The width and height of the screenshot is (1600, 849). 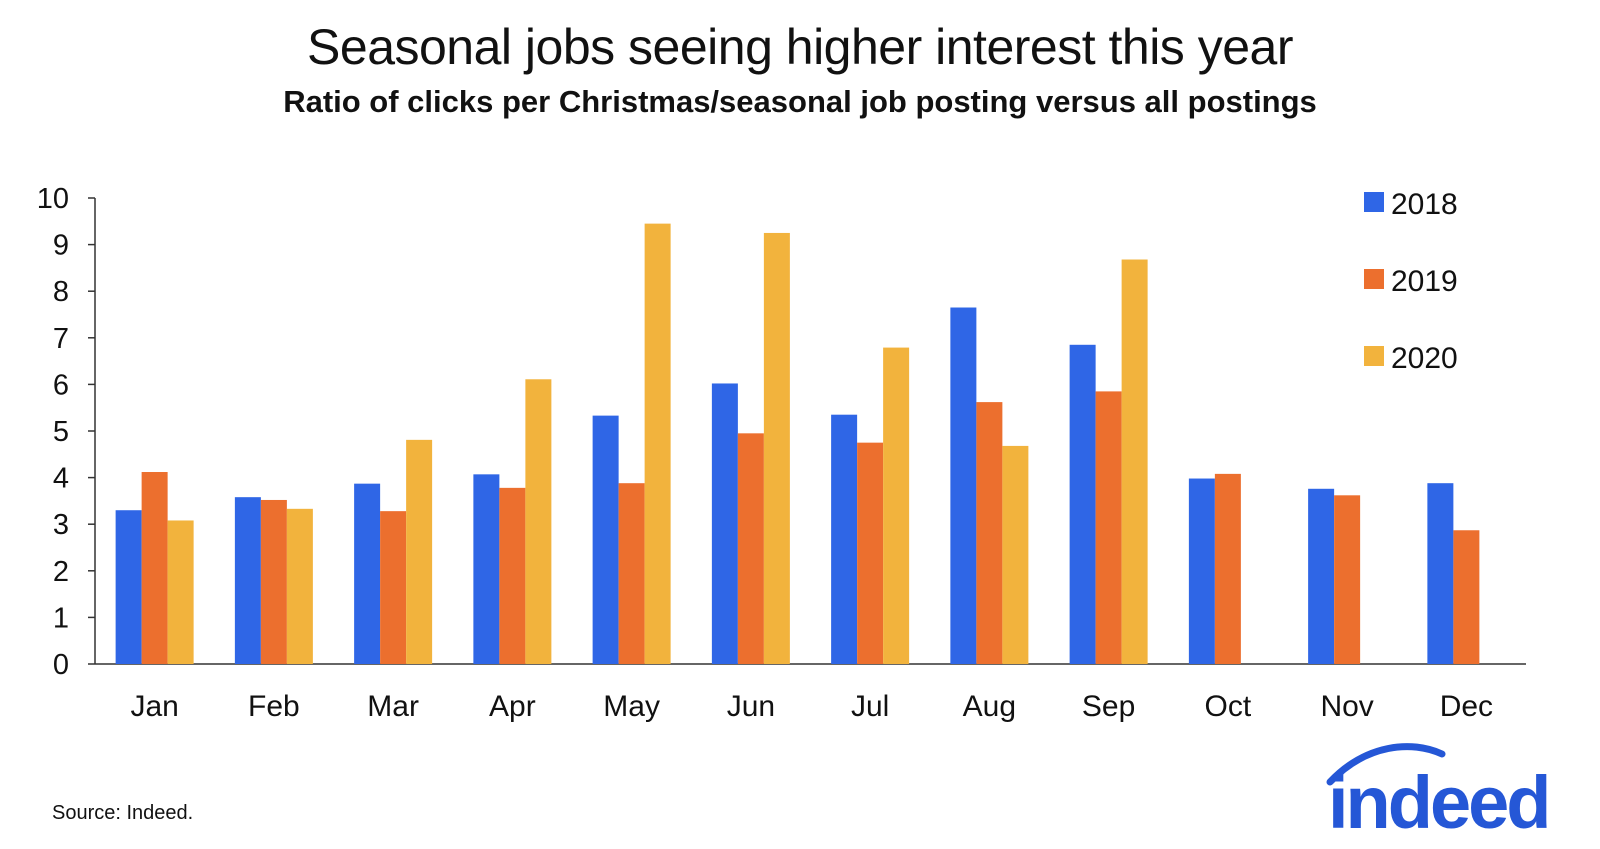 I want to click on y-tick-label: 4, so click(x=61, y=479).